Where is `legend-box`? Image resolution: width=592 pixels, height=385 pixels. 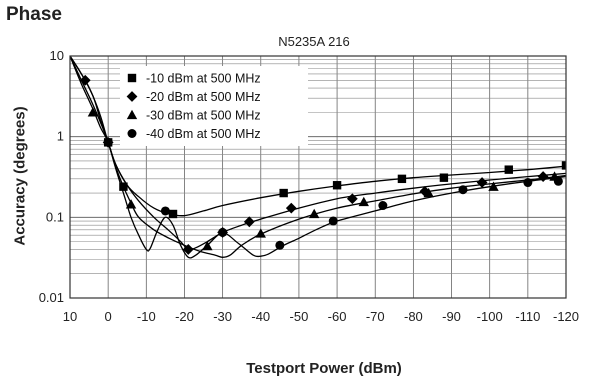 legend-box is located at coordinates (214, 106).